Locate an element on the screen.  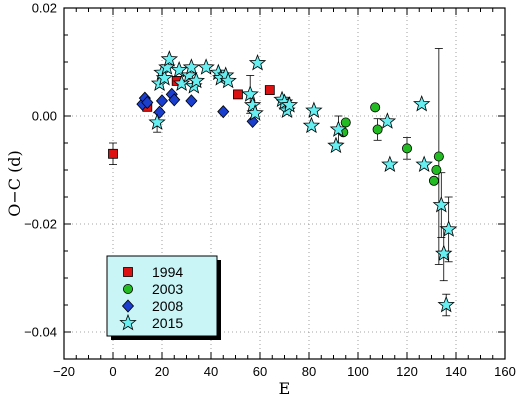
legend-marker-2003 is located at coordinates (128, 288).